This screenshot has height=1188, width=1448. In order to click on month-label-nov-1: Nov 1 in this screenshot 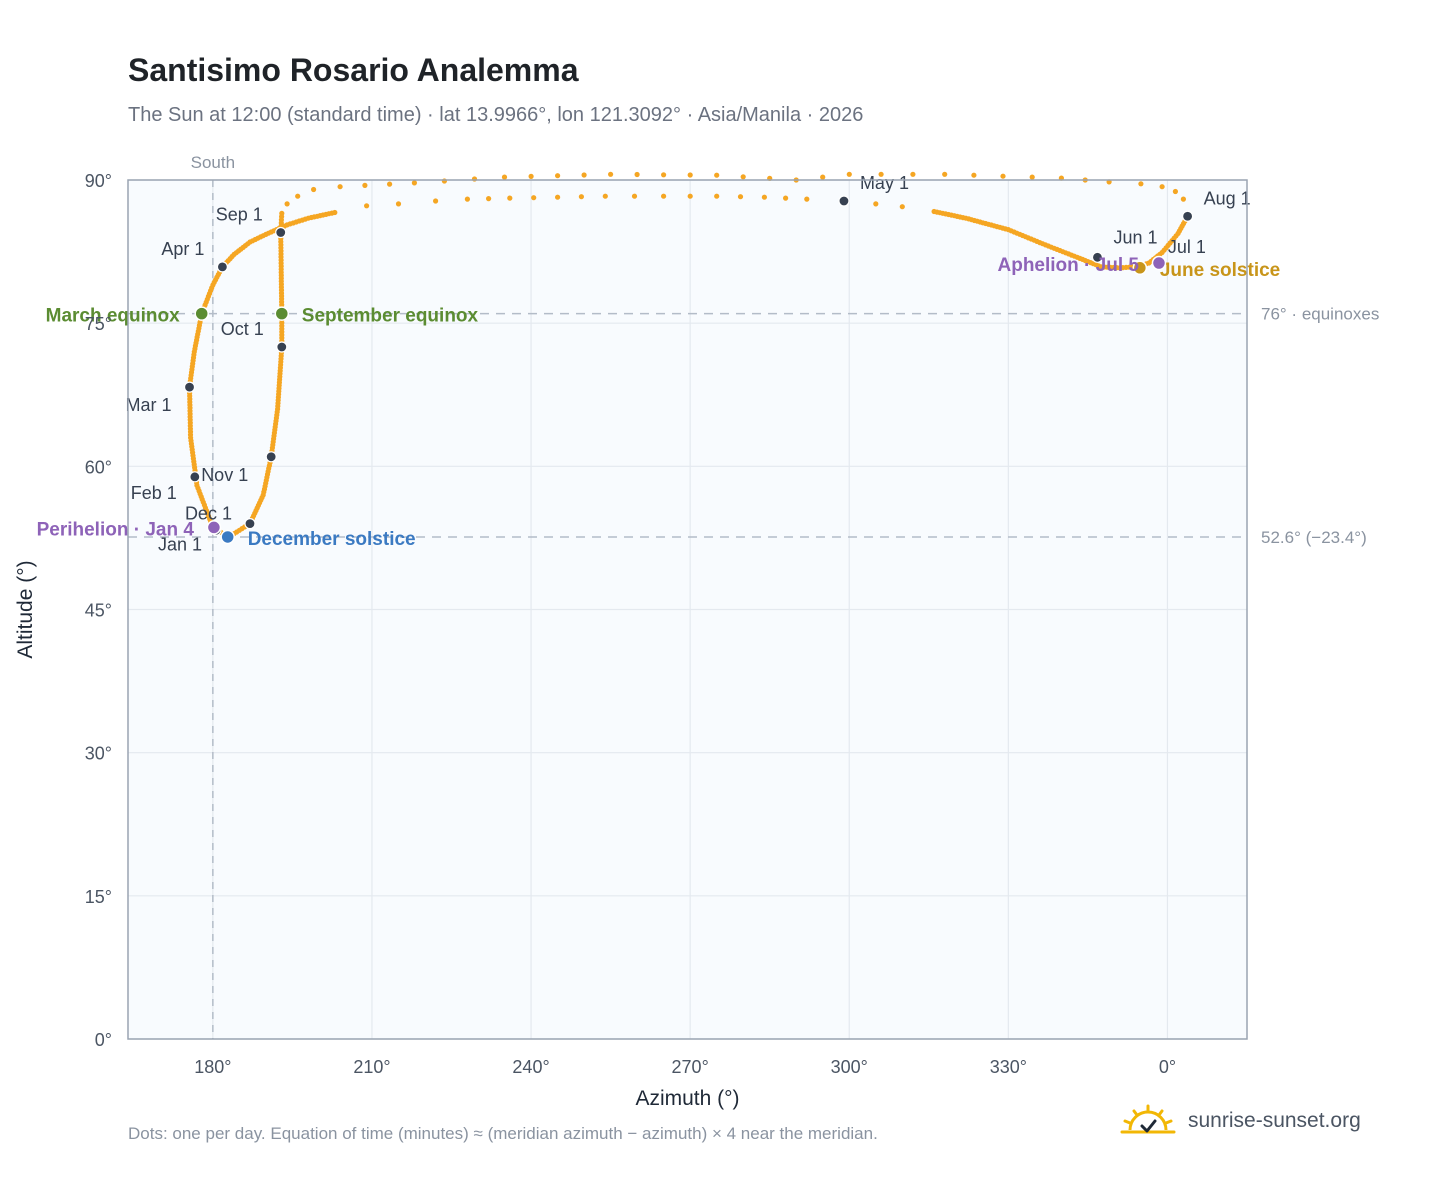, I will do `click(224, 475)`.